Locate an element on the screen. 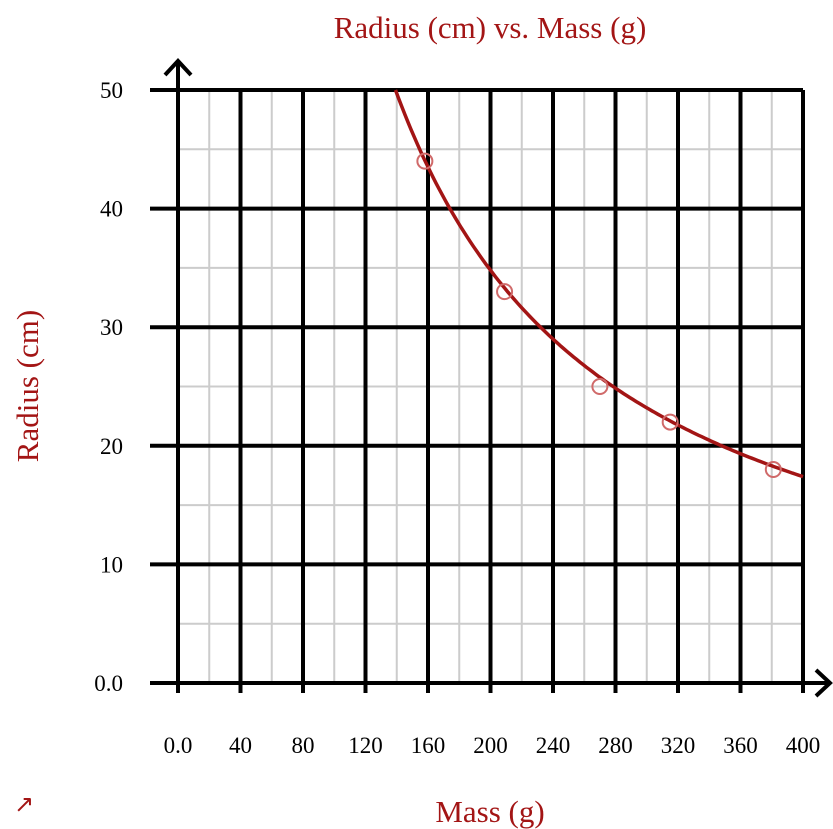  y-tick-label: 40 is located at coordinates (111, 209).